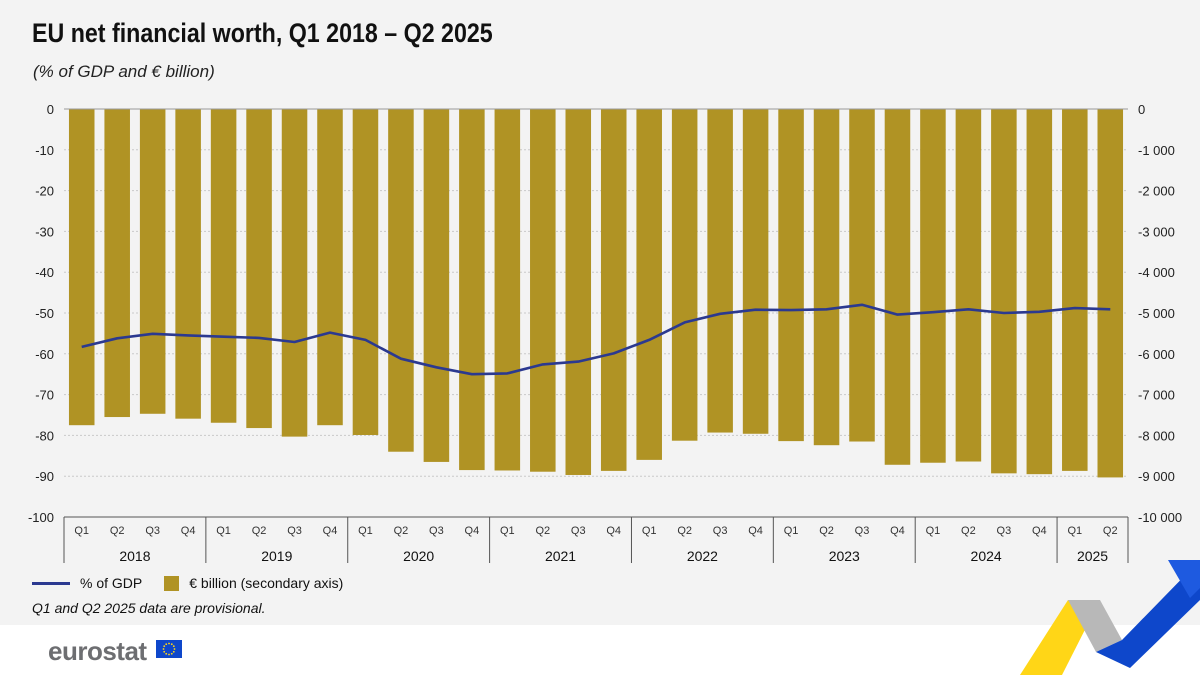 The width and height of the screenshot is (1200, 675). Describe the element at coordinates (418, 556) in the screenshot. I see `year-label: 2020` at that location.